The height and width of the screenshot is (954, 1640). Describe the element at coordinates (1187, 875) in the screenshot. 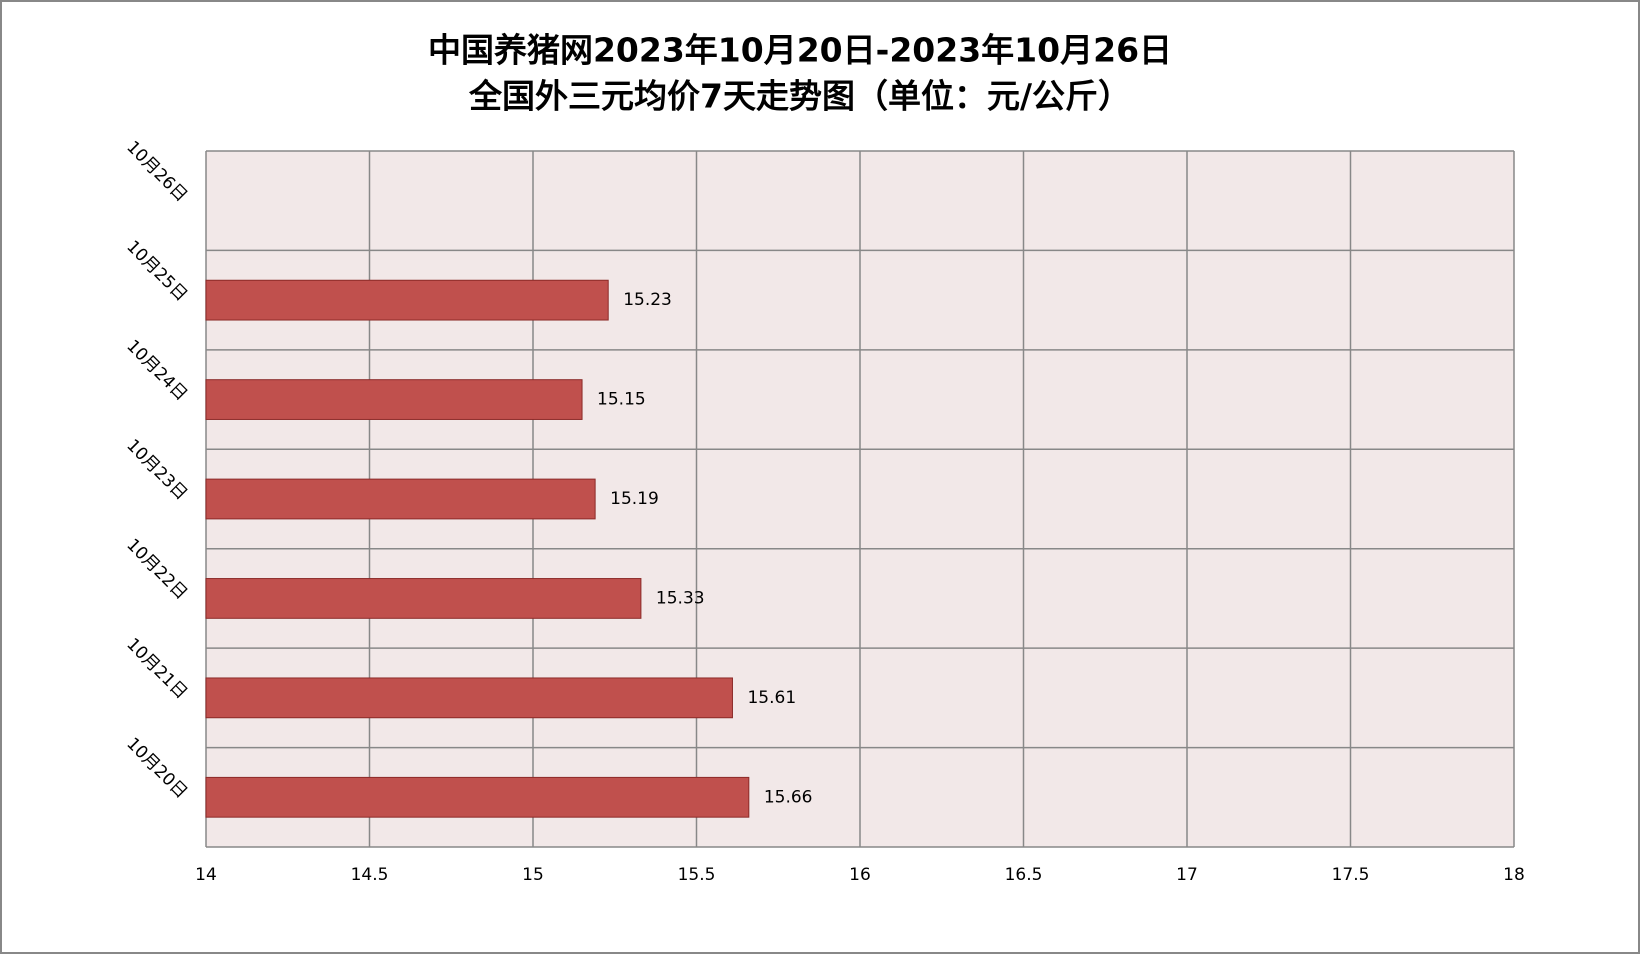

I see `x-tick-label: 17` at that location.